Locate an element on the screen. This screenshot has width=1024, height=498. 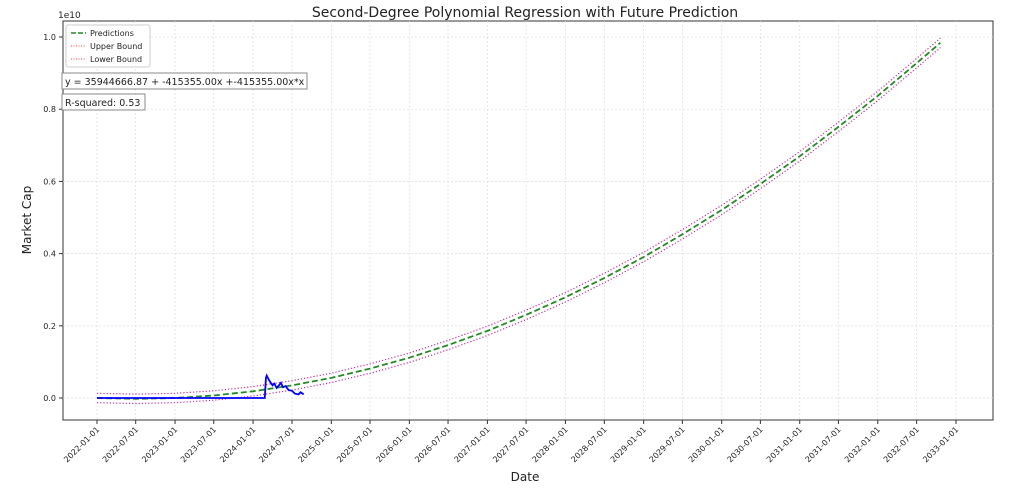
x-tick-label: 2023-01-01 is located at coordinates (159, 444).